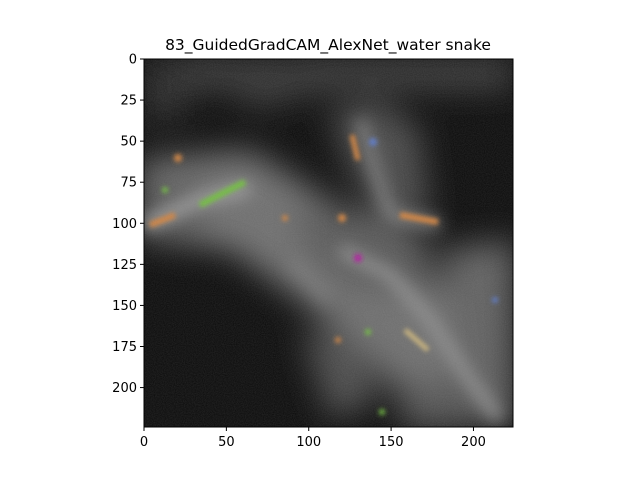 The image size is (640, 480). Describe the element at coordinates (391, 442) in the screenshot. I see `x-tick-label: 150` at that location.